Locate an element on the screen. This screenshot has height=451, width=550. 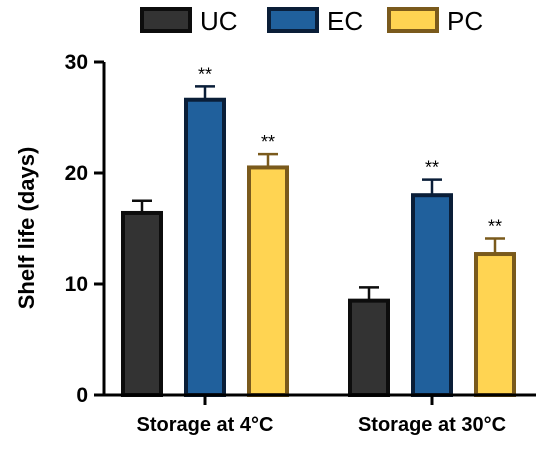
x-category-label: Storage at 30°C is located at coordinates (432, 425).